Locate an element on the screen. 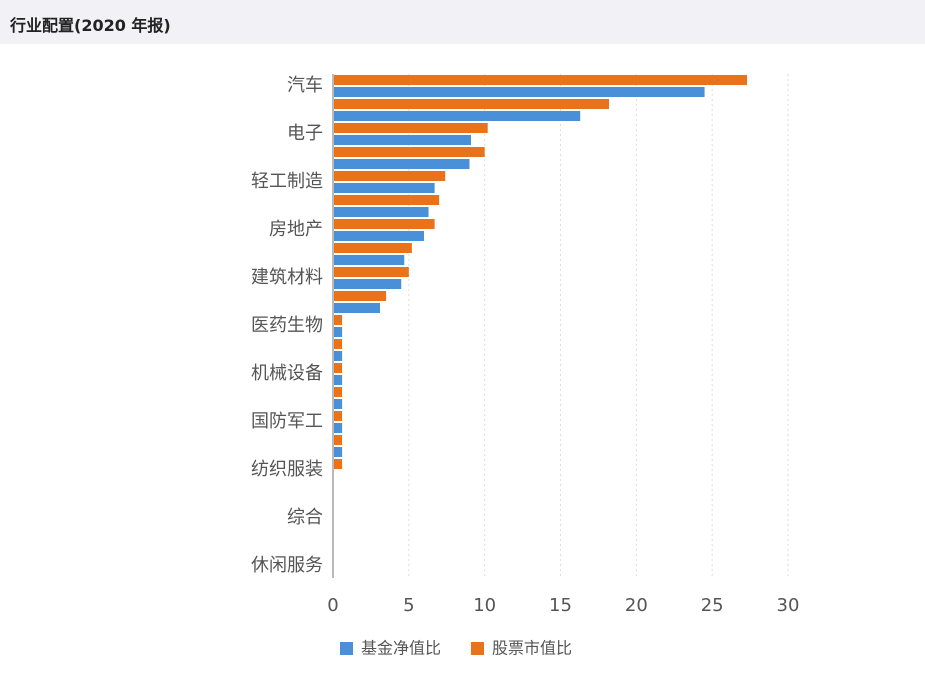  y-tick-label: 建筑材料 is located at coordinates (287, 277).